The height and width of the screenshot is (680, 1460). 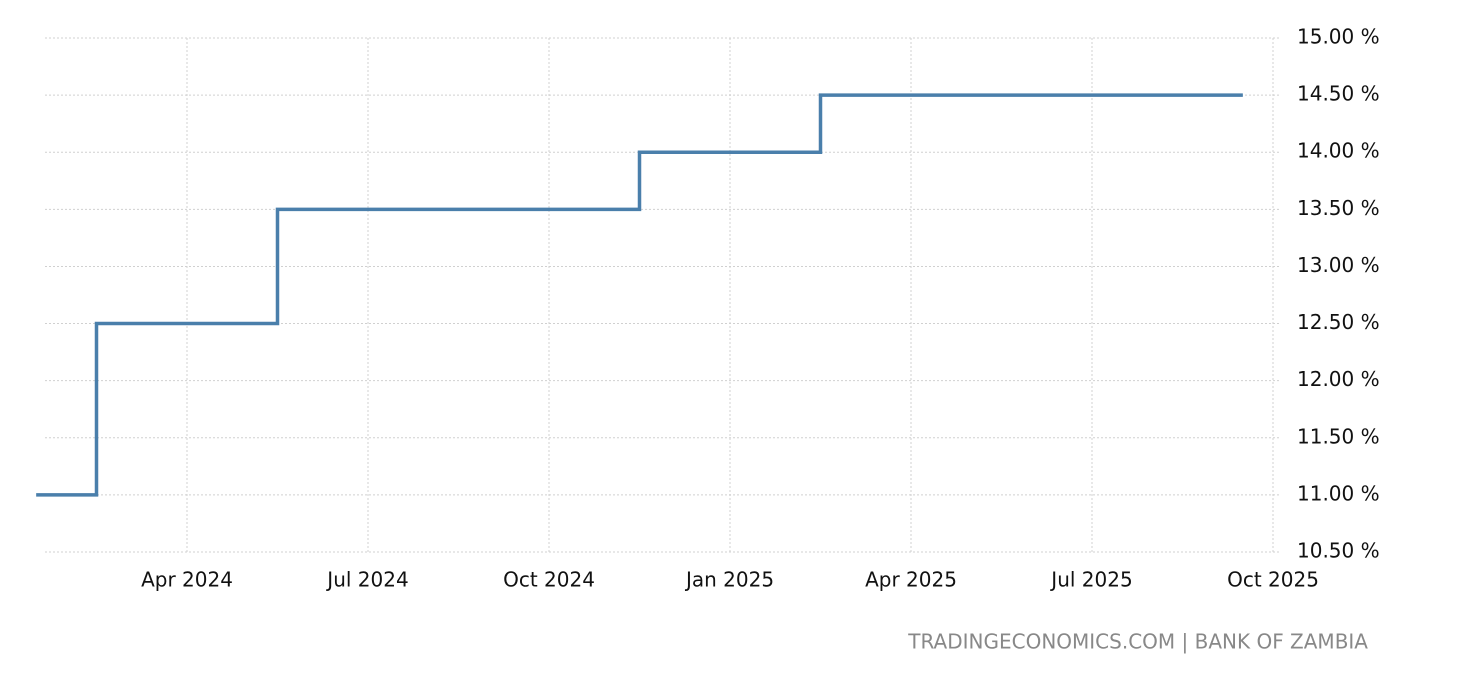 What do you see at coordinates (1338, 94) in the screenshot?
I see `y-tick-label: 14.50 %` at bounding box center [1338, 94].